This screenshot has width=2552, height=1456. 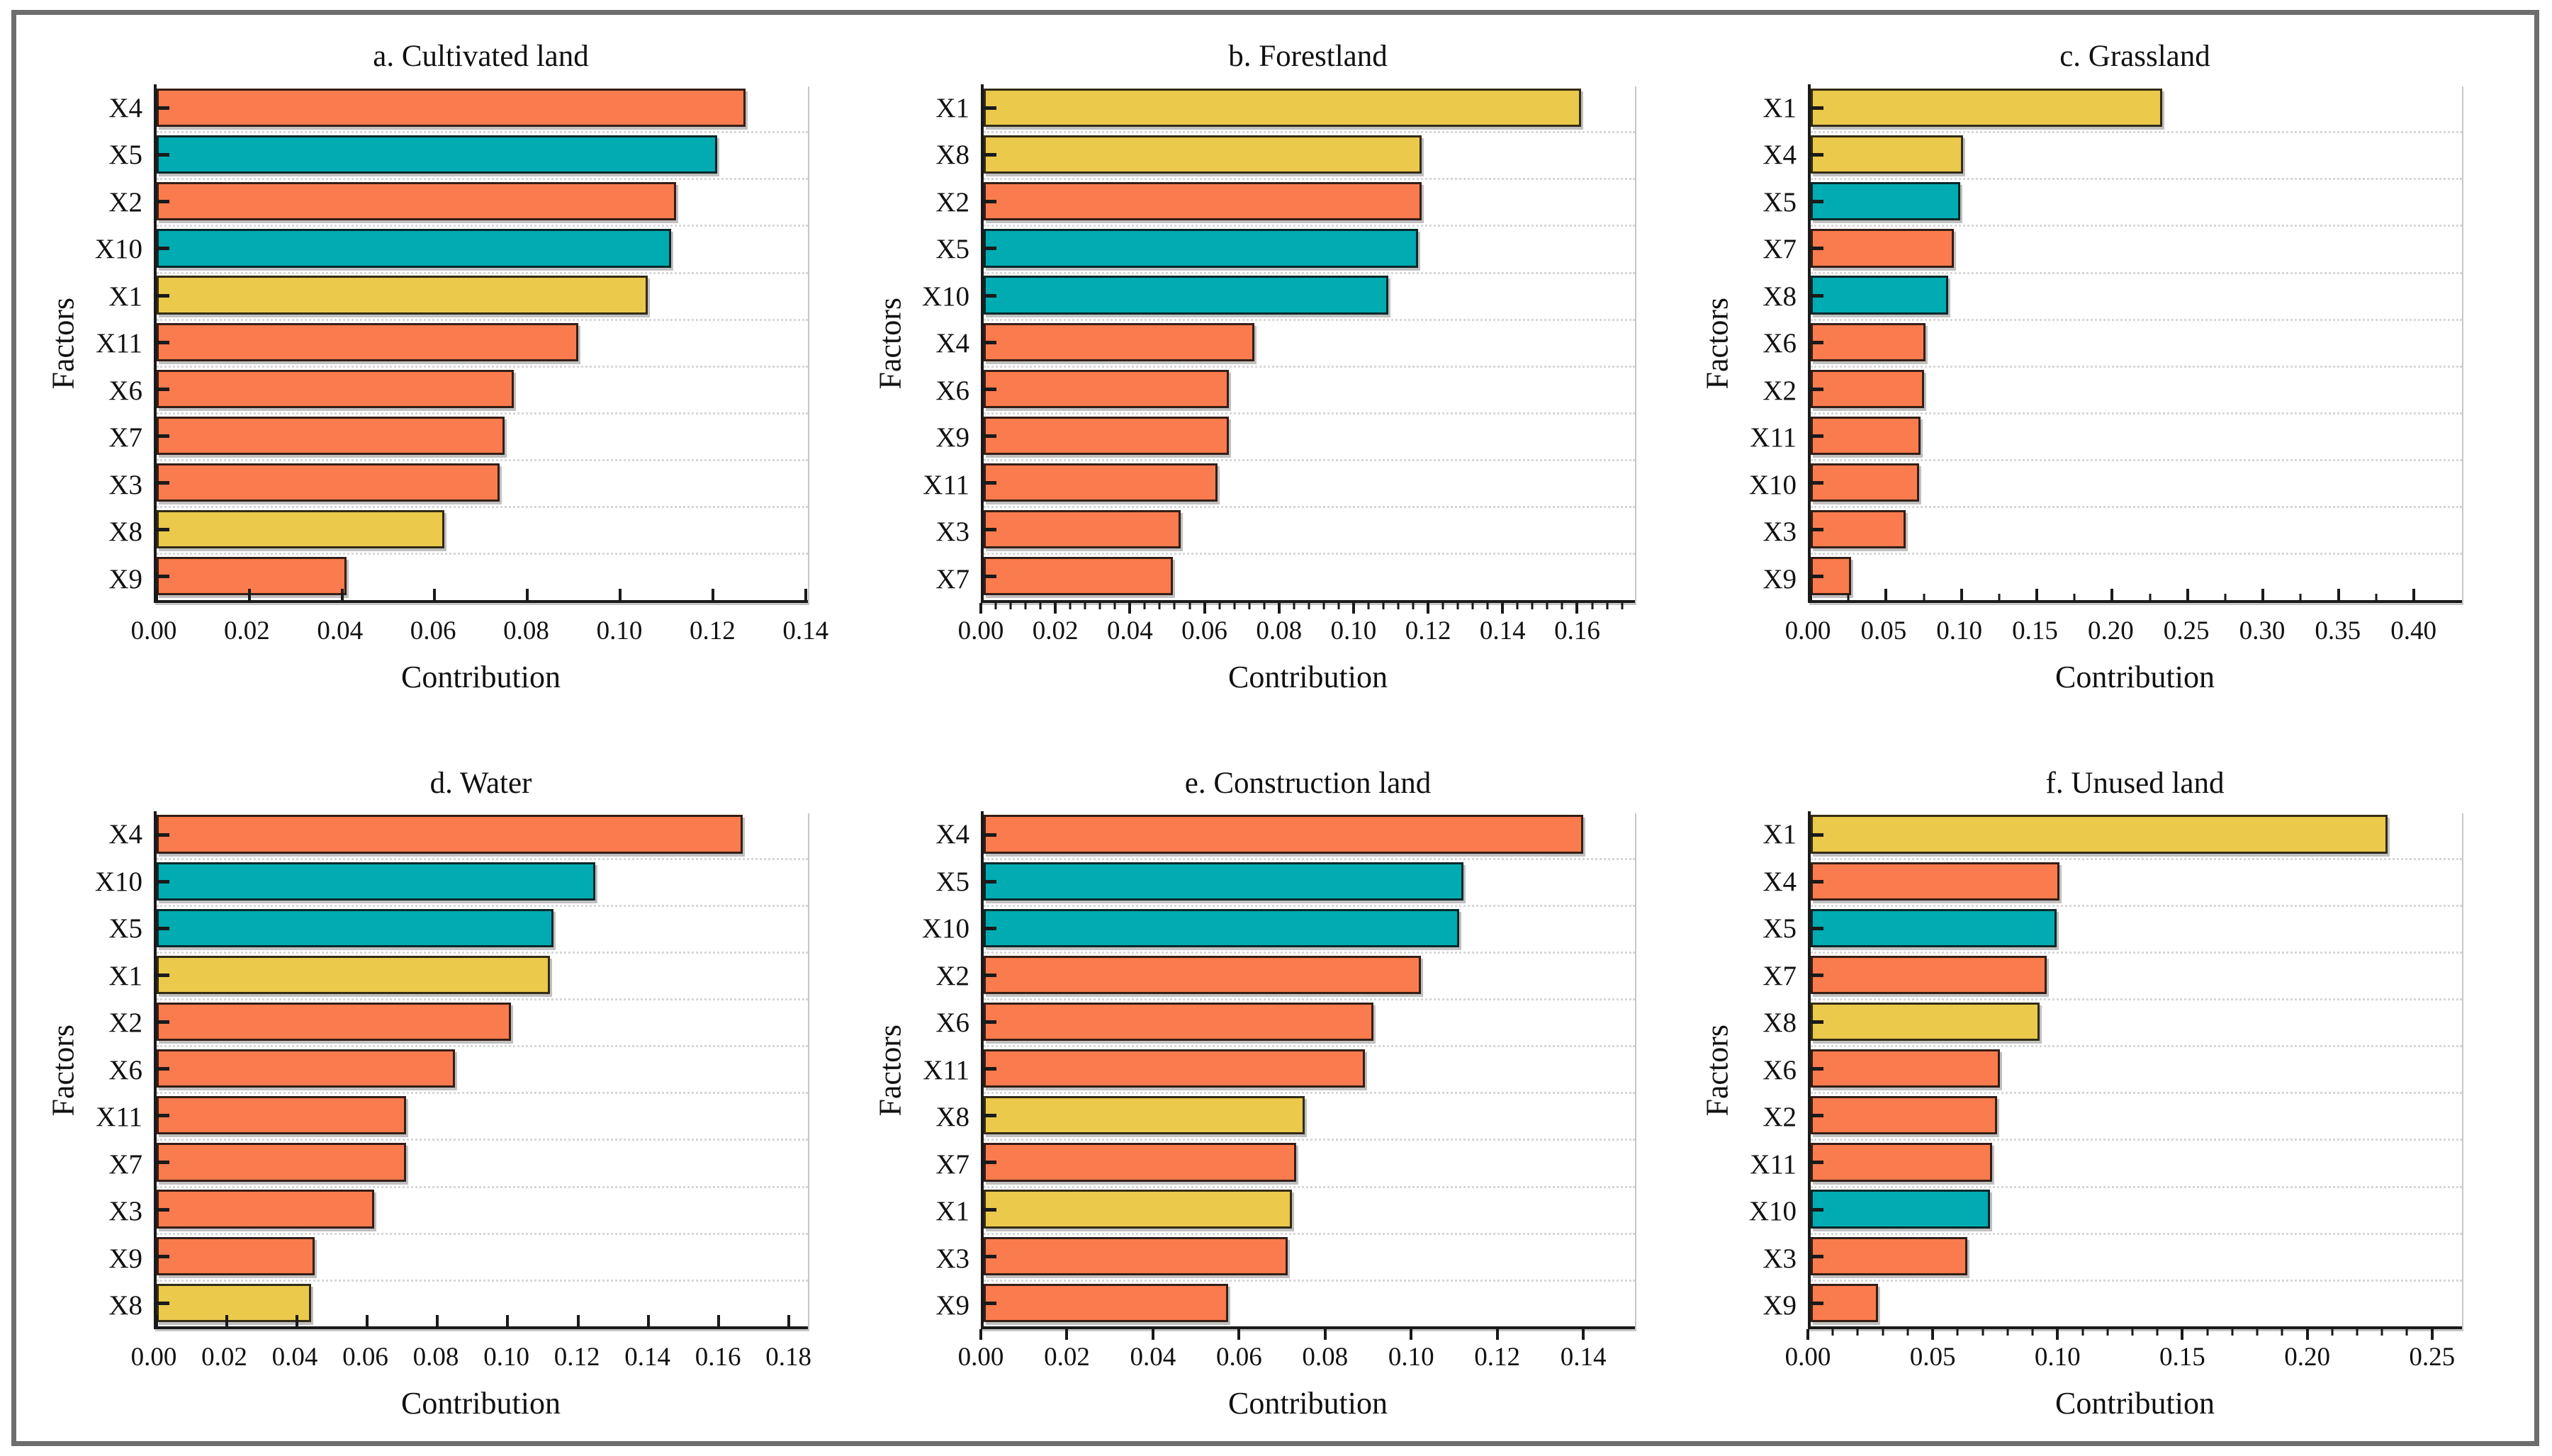 I want to click on y-axis-label: Factors, so click(x=63, y=344).